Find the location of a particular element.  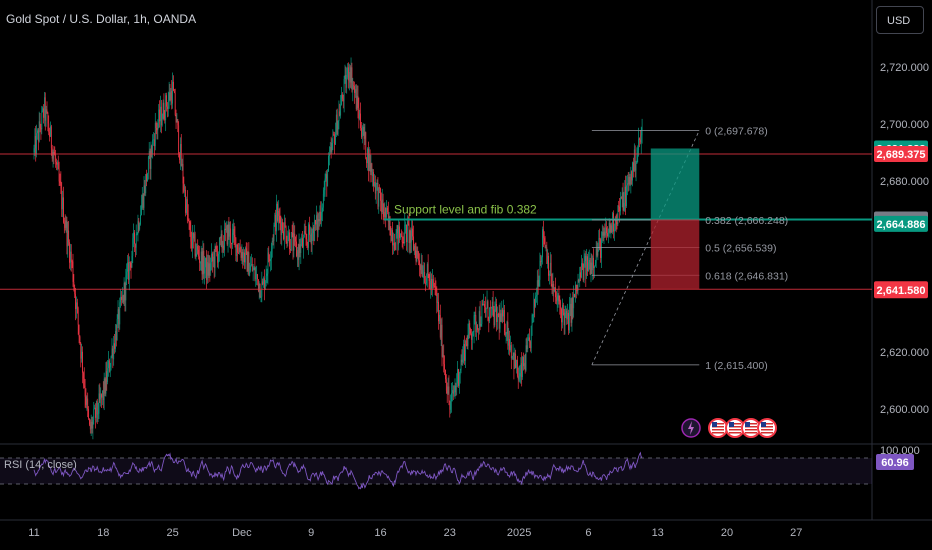

symbol-title: Gold Spot / U.S. Dollar, 1h, OANDA is located at coordinates (101, 19).